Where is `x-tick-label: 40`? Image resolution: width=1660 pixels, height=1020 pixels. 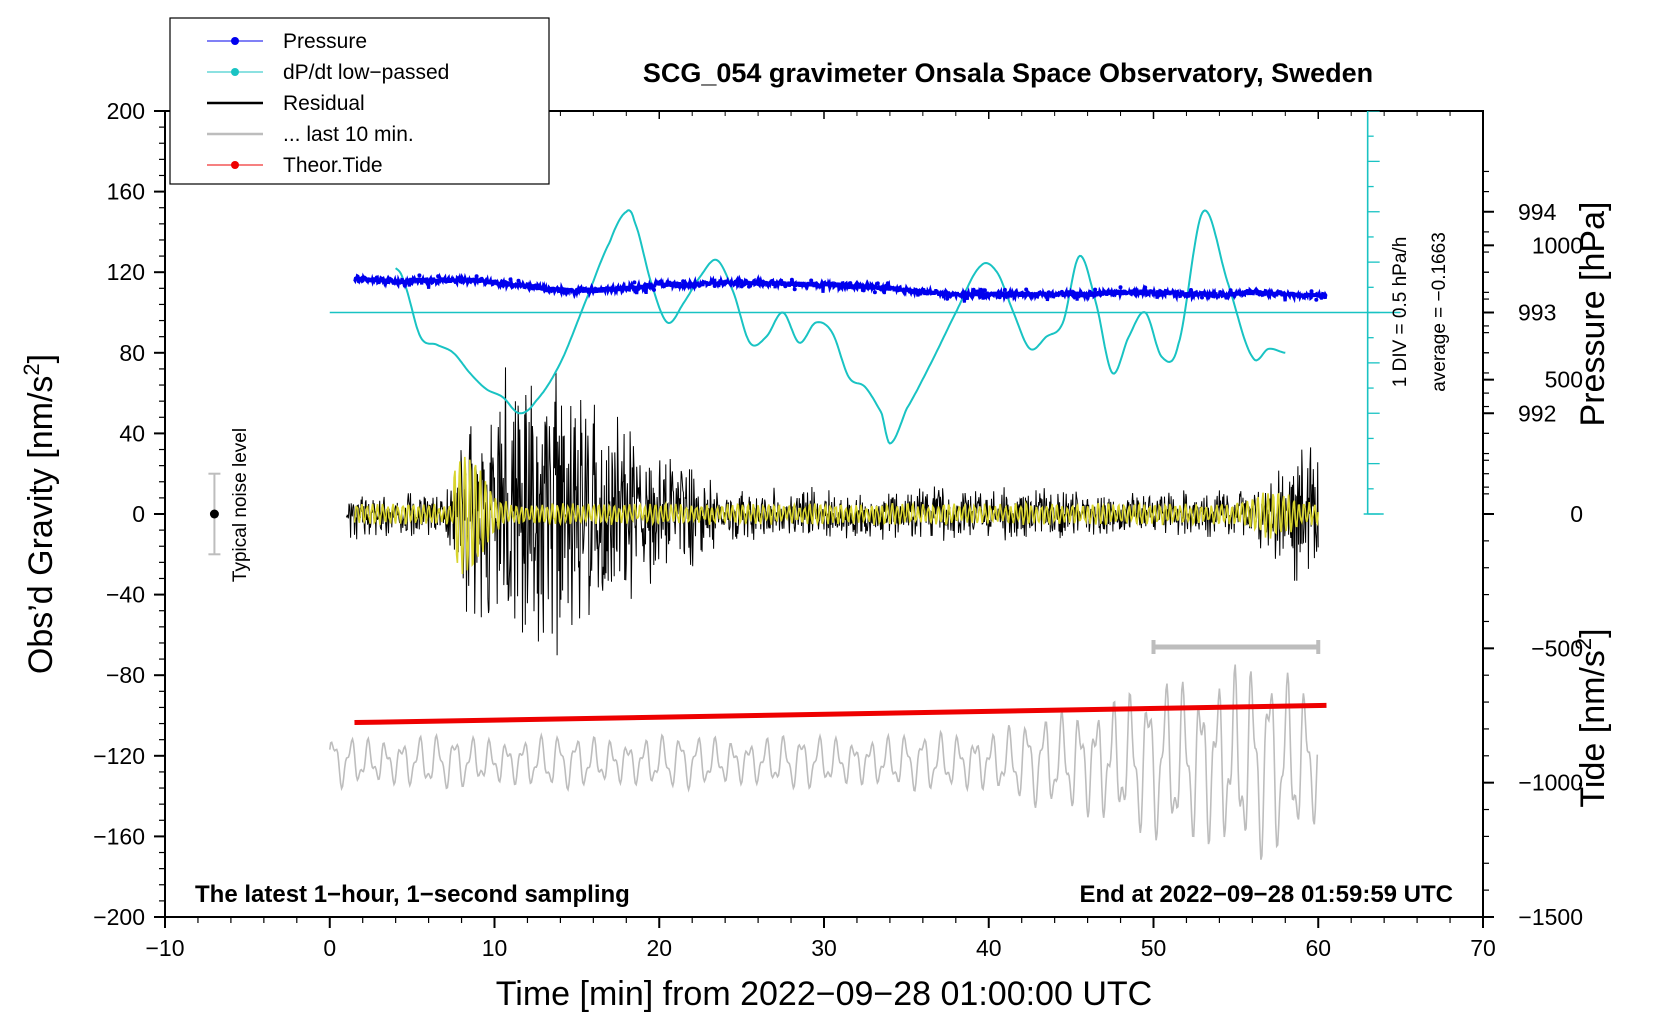 x-tick-label: 40 is located at coordinates (989, 948).